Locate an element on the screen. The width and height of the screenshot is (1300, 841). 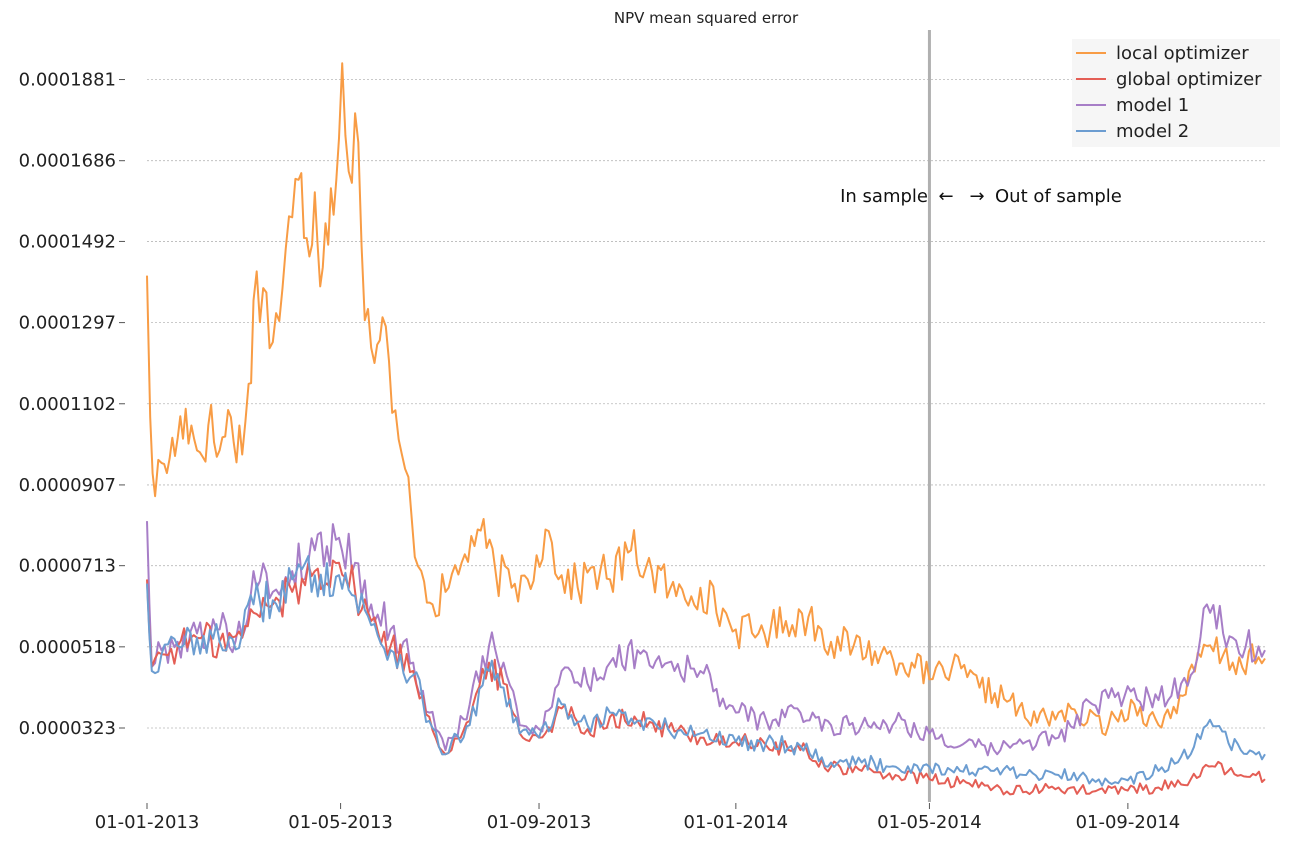
out-of-sample-label: Out of sample is located at coordinates (1058, 196).